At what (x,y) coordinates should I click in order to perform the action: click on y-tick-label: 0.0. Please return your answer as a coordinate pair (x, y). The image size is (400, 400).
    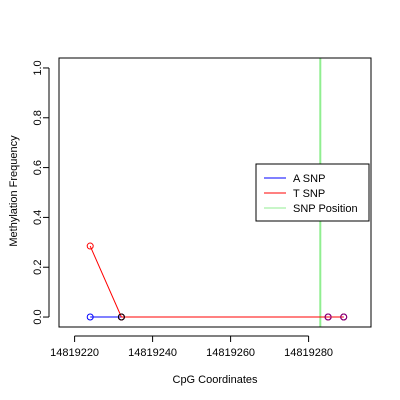
    Looking at the image, I should click on (38, 316).